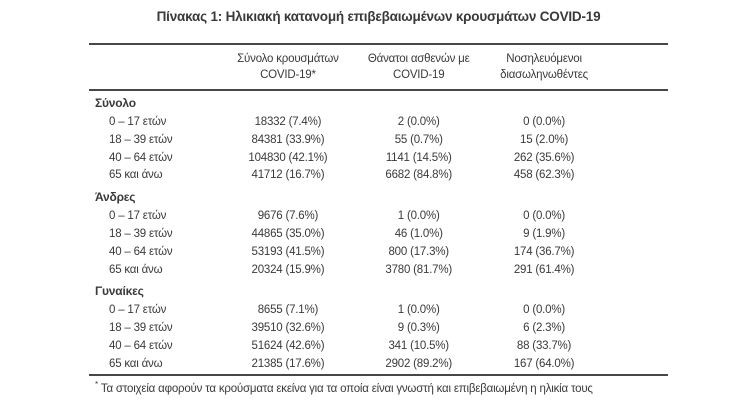 The image size is (734, 416). Describe the element at coordinates (288, 74) in the screenshot. I see `header-total-cases-line2: COVID-19*` at that location.